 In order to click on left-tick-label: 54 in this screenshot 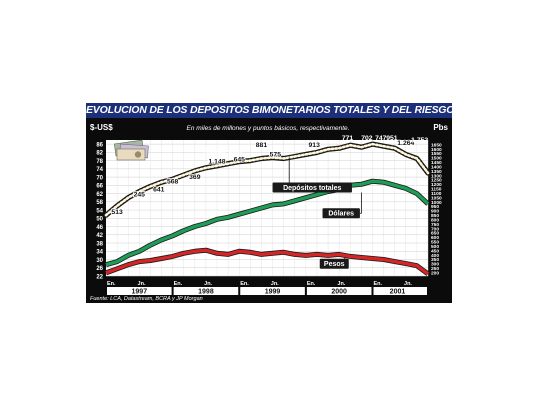, I will do `click(99, 211)`.